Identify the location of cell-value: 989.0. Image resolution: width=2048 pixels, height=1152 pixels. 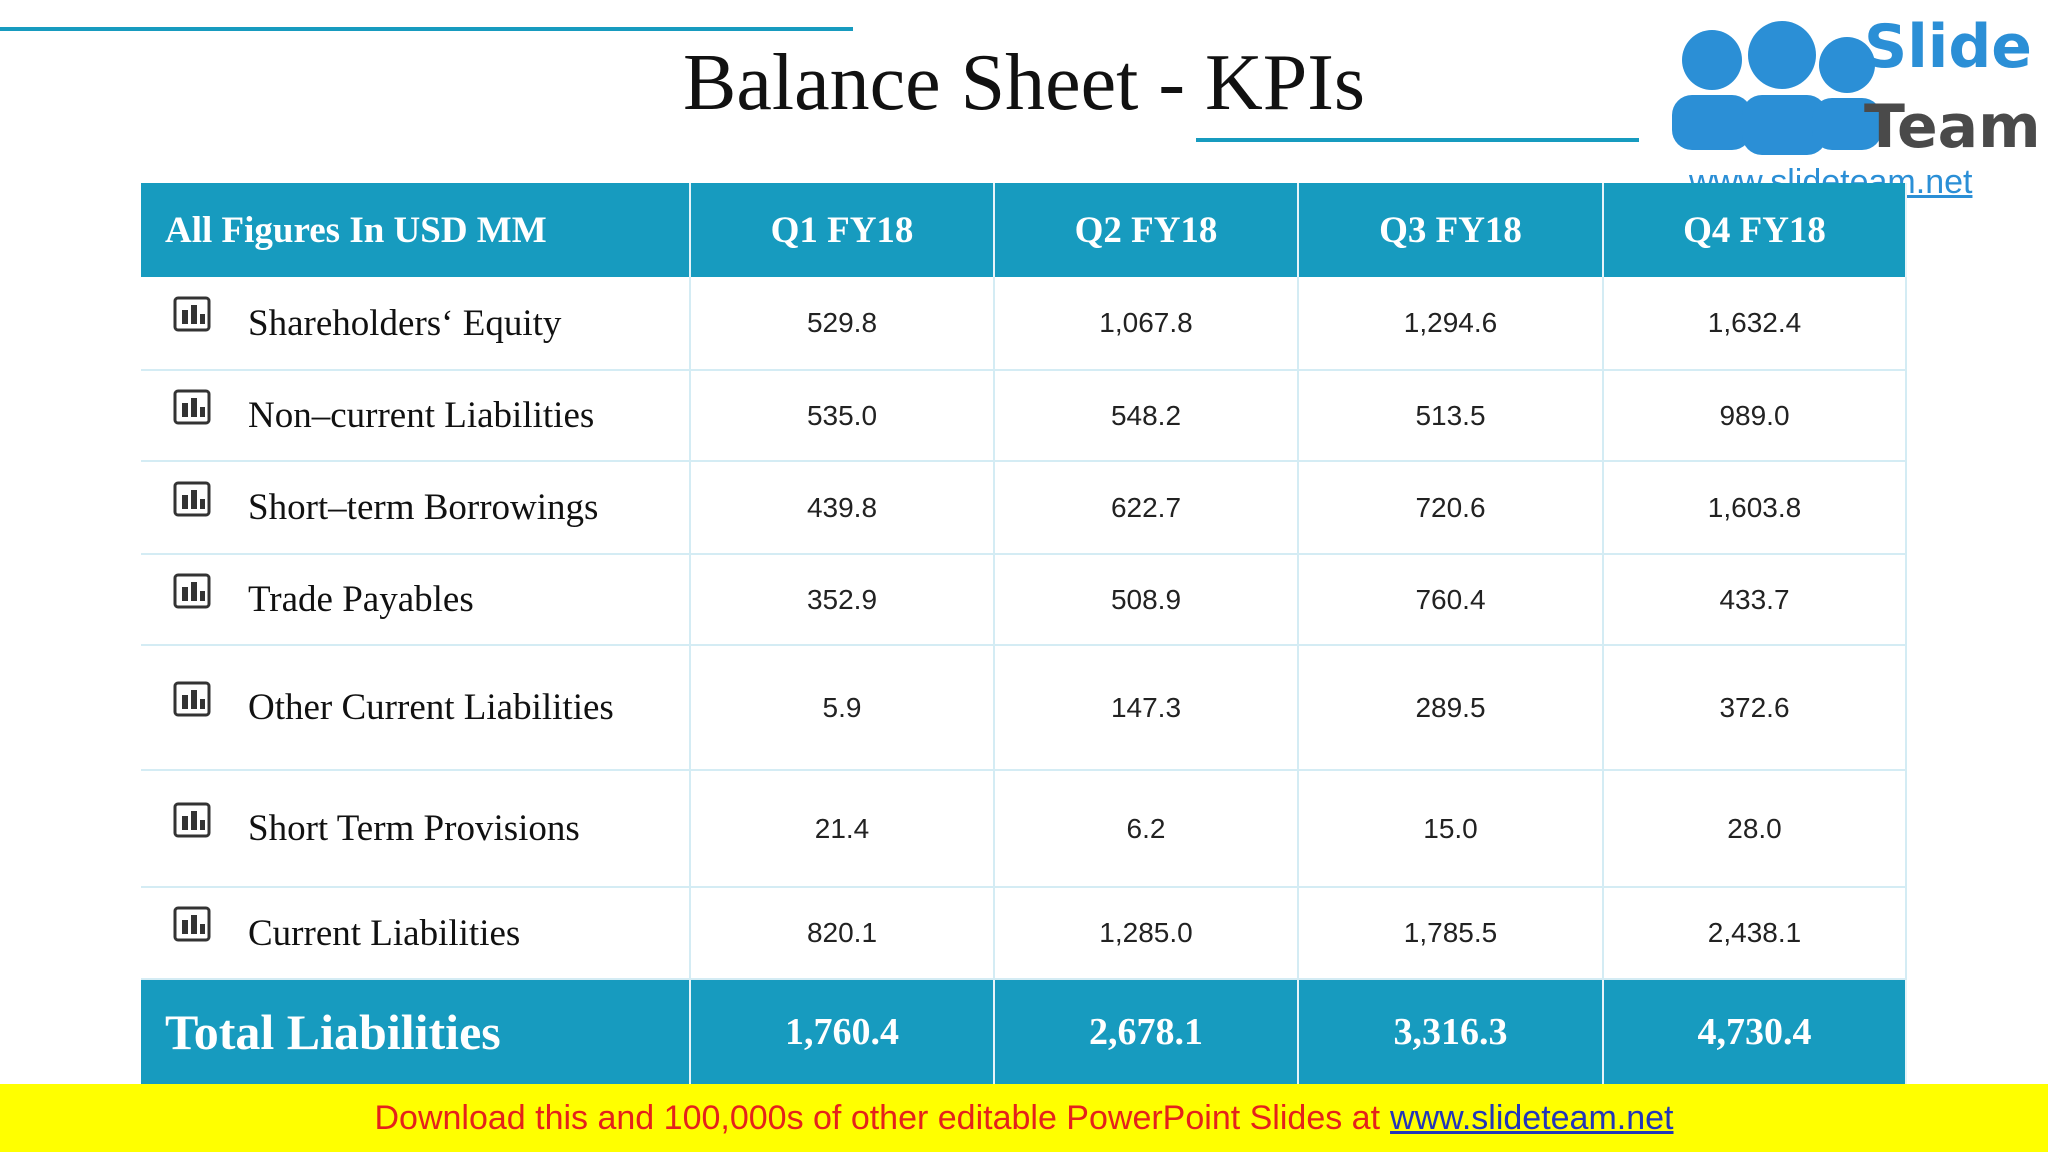
(1755, 416).